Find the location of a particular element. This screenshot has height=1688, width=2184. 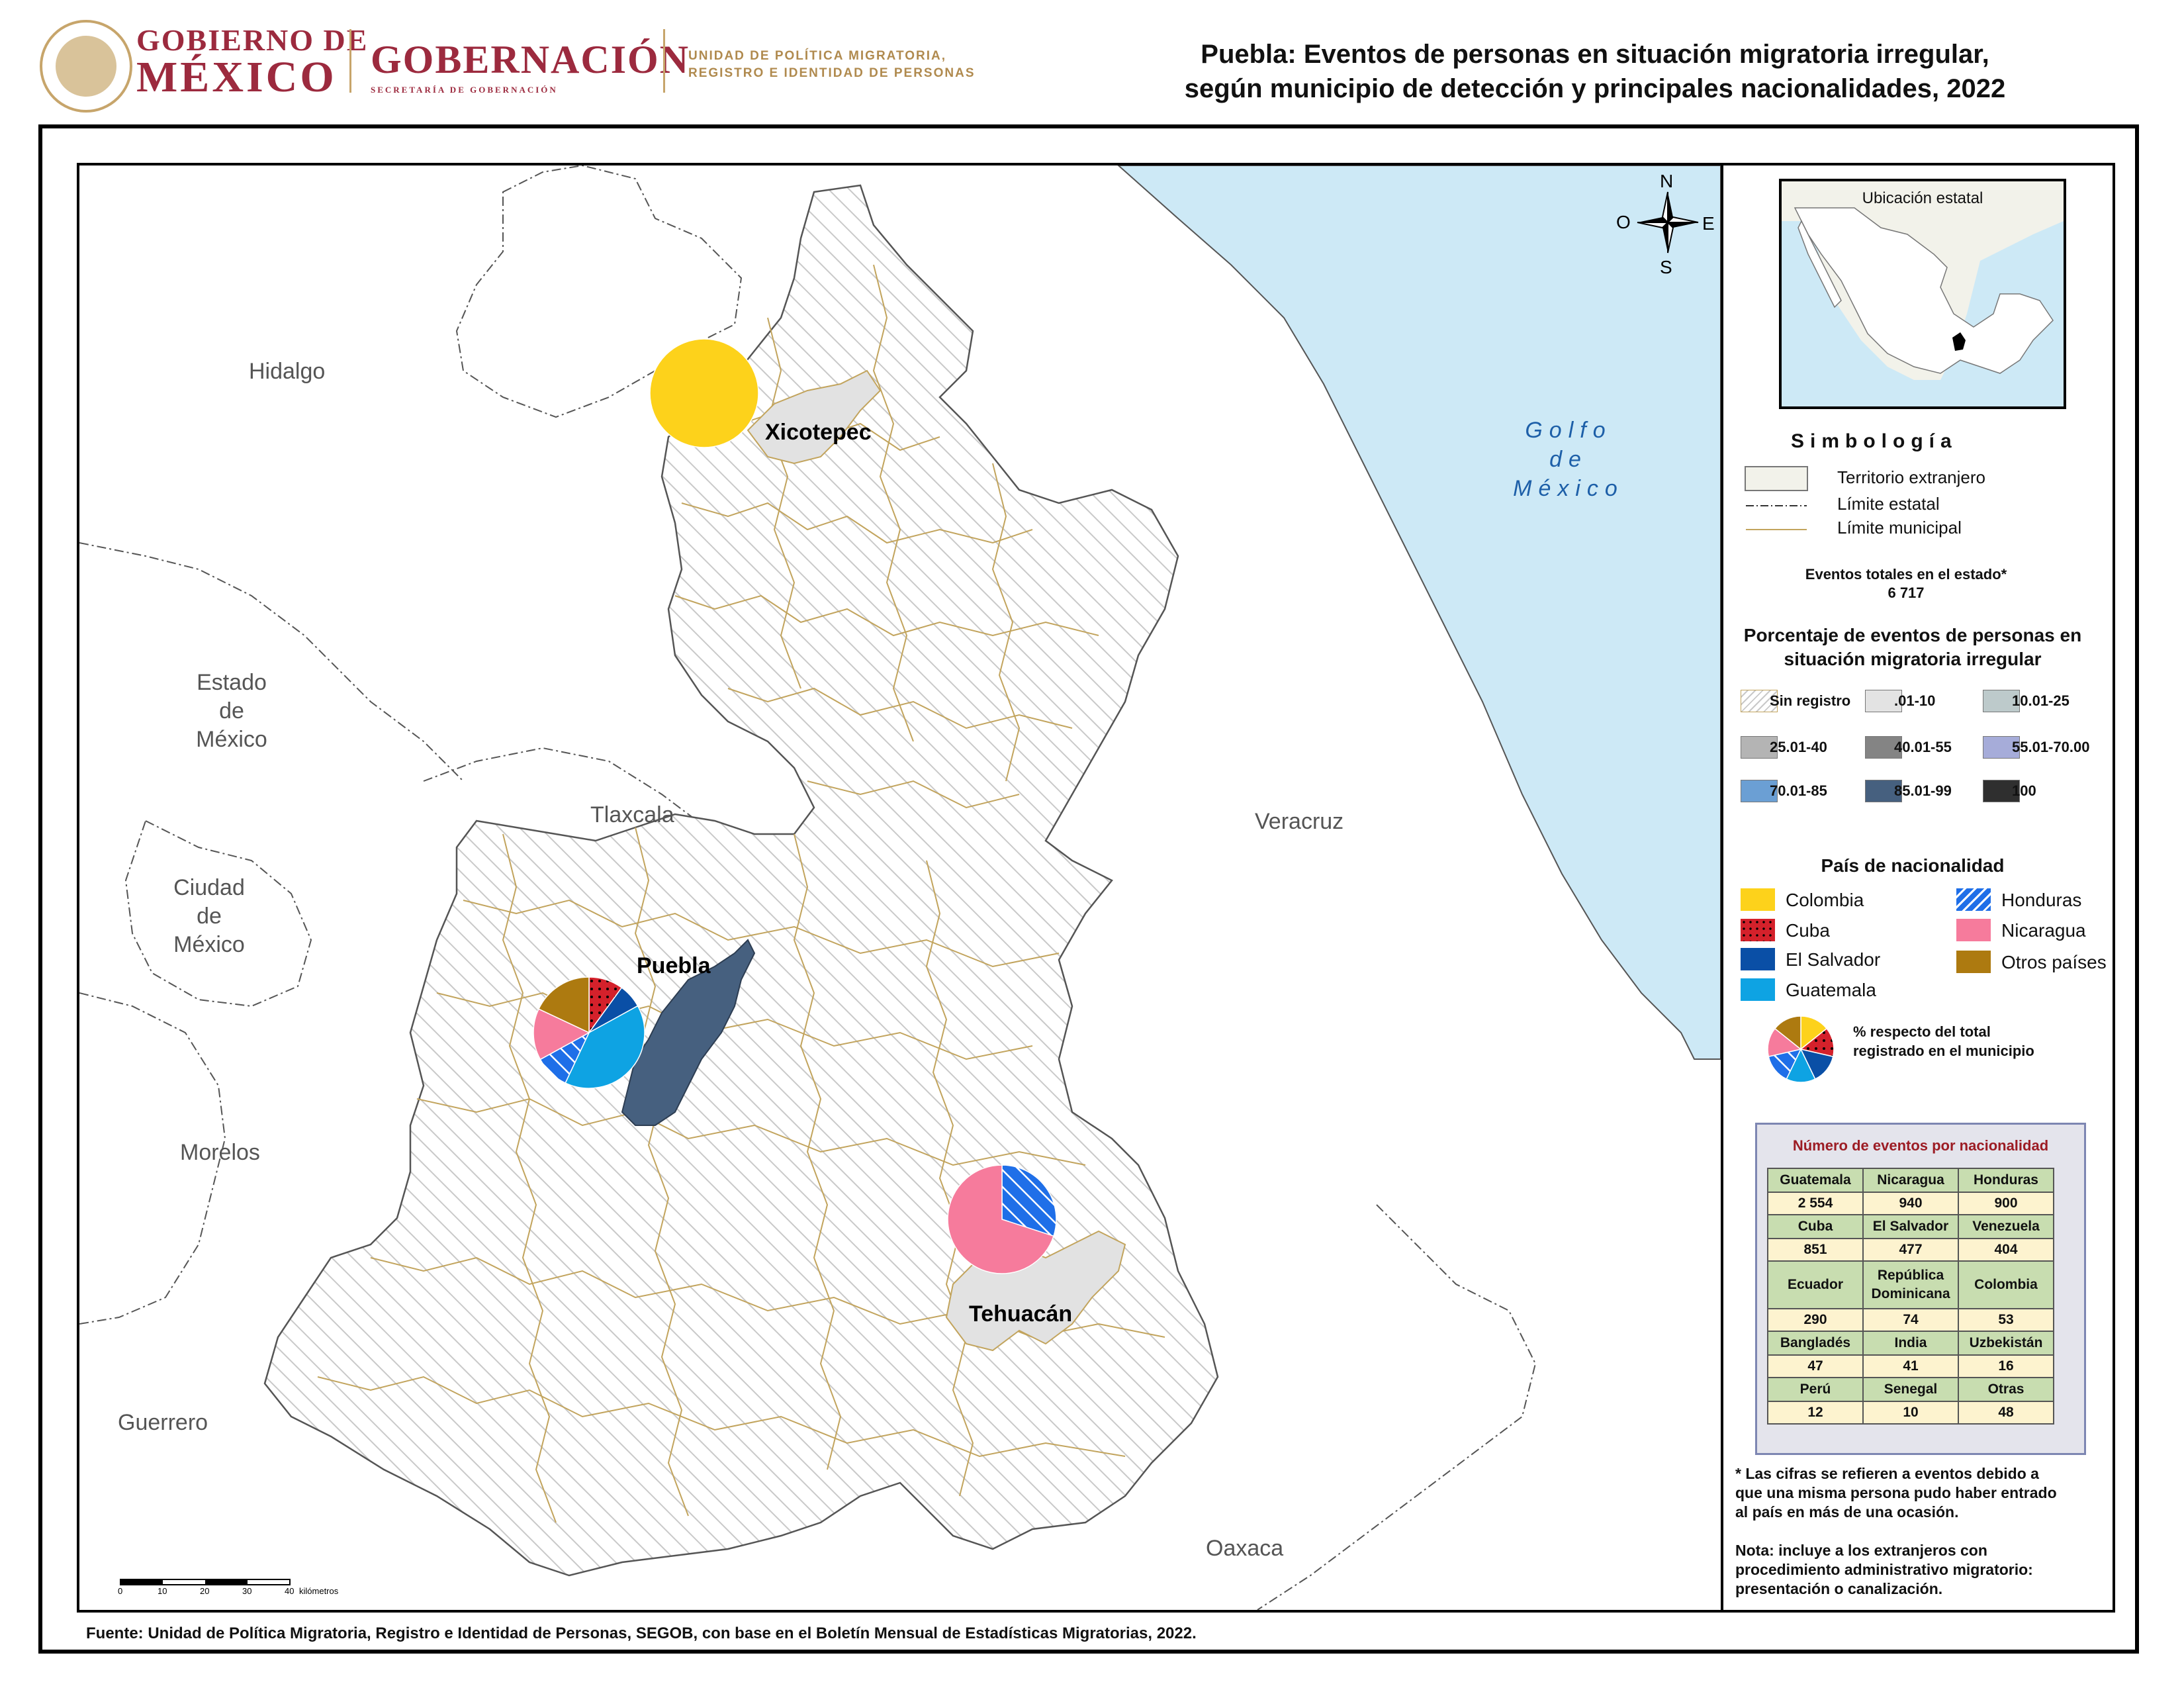

label-tlaxcala: Tlaxcala is located at coordinates (632, 814).